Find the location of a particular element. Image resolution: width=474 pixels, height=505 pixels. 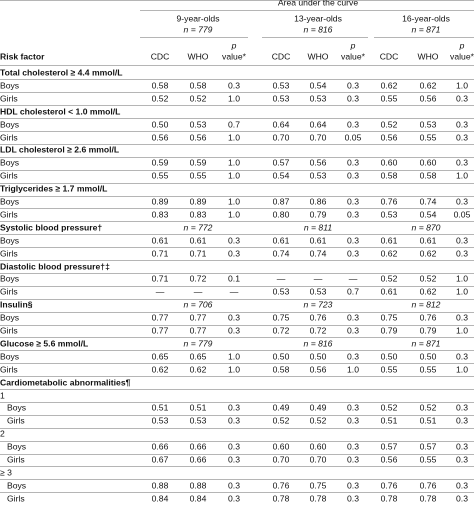

cell: 0.64 is located at coordinates (318, 124).